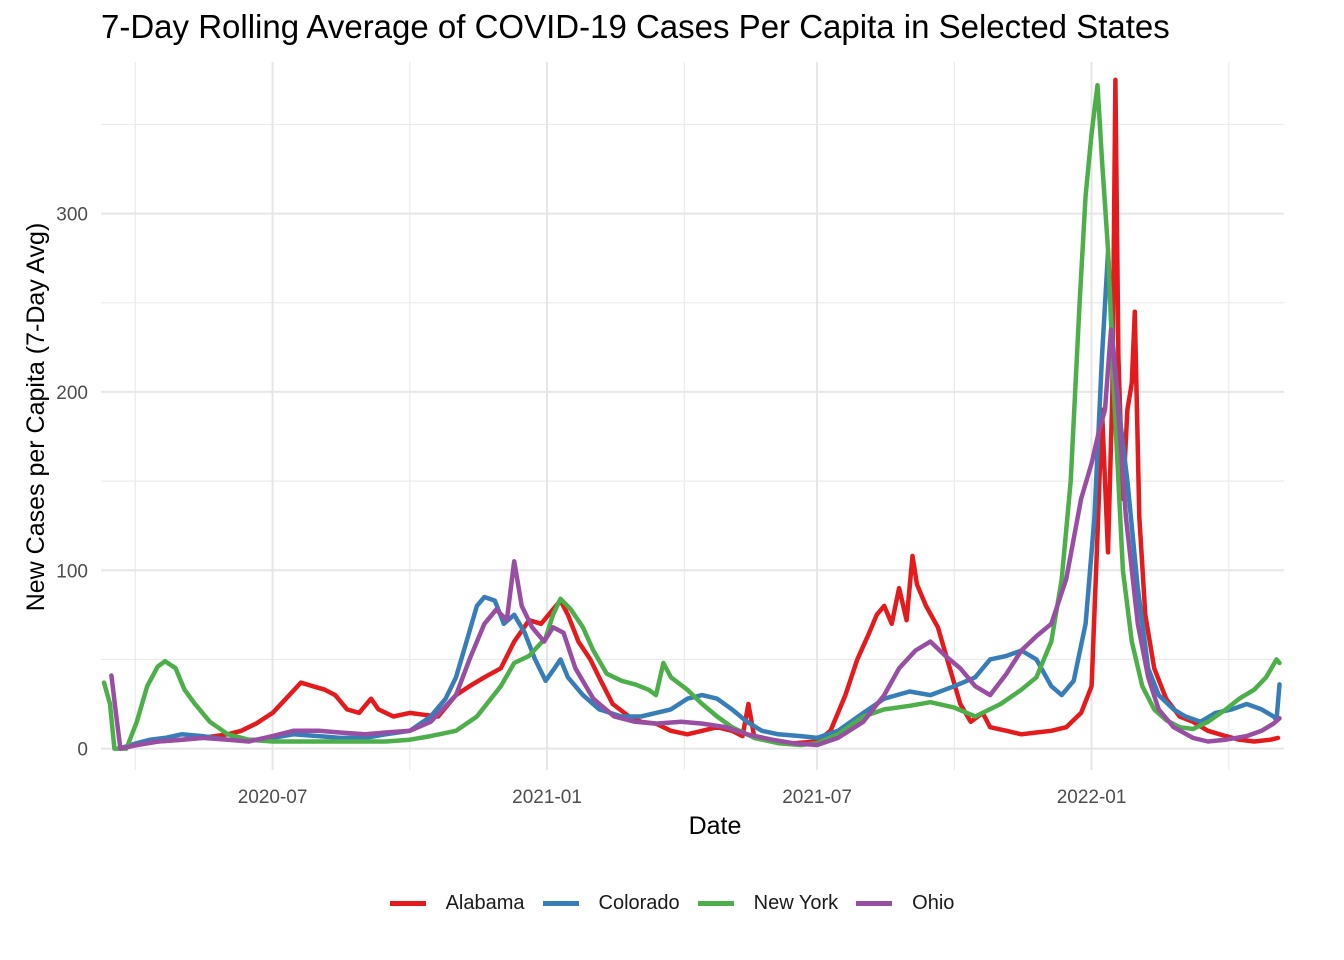 This screenshot has height=960, width=1344. What do you see at coordinates (1092, 797) in the screenshot?
I see `x-tick-label: 2022-01` at bounding box center [1092, 797].